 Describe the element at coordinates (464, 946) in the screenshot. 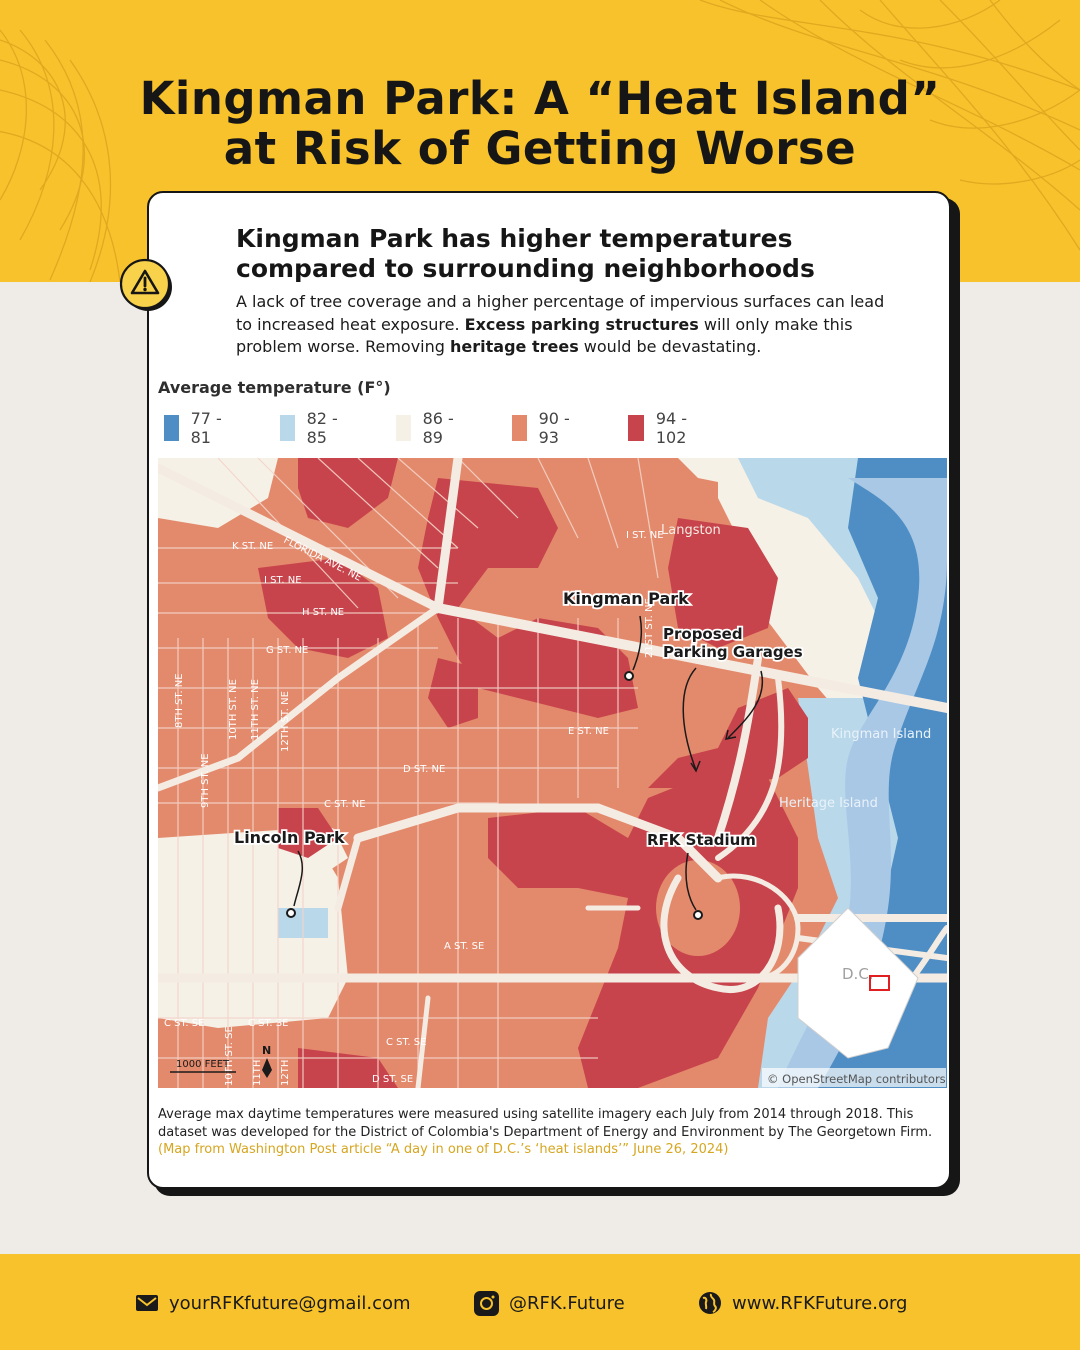

I see `street-label: A ST. SE` at that location.